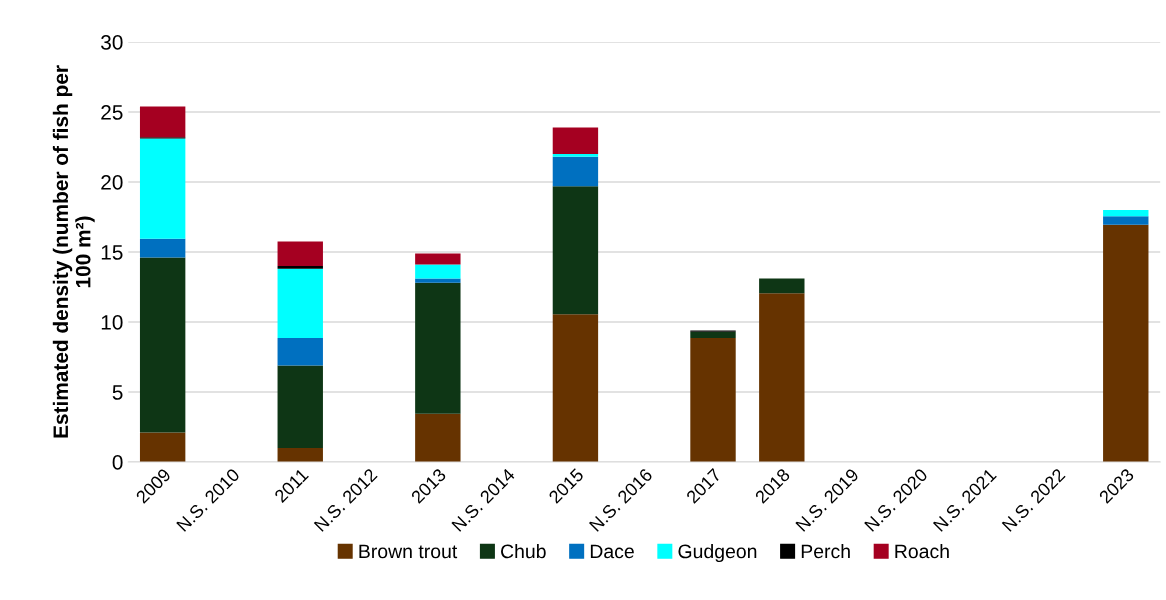 This screenshot has width=1166, height=600. Describe the element at coordinates (825, 551) in the screenshot. I see `legend-label: Perch` at that location.